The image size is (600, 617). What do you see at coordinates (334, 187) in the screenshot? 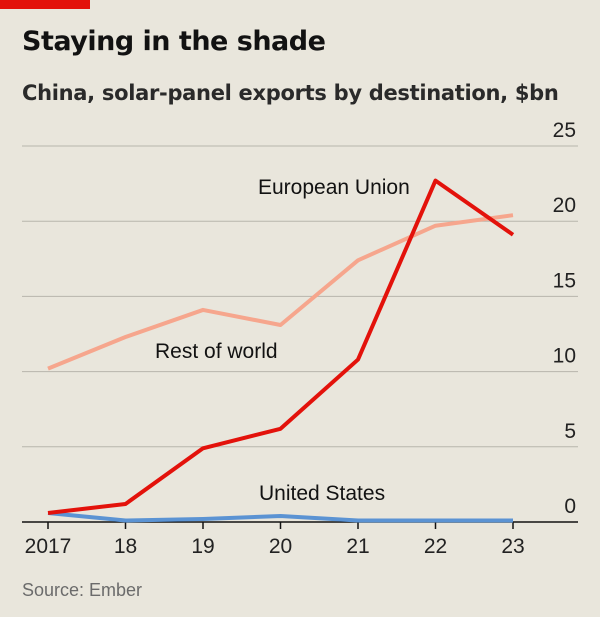
I see `series-label-european-union: European Union` at bounding box center [334, 187].